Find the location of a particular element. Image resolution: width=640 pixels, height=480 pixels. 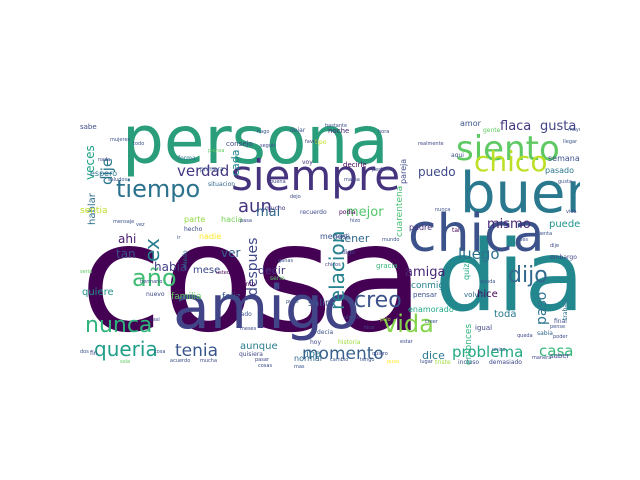

word: espero is located at coordinates (104, 173).